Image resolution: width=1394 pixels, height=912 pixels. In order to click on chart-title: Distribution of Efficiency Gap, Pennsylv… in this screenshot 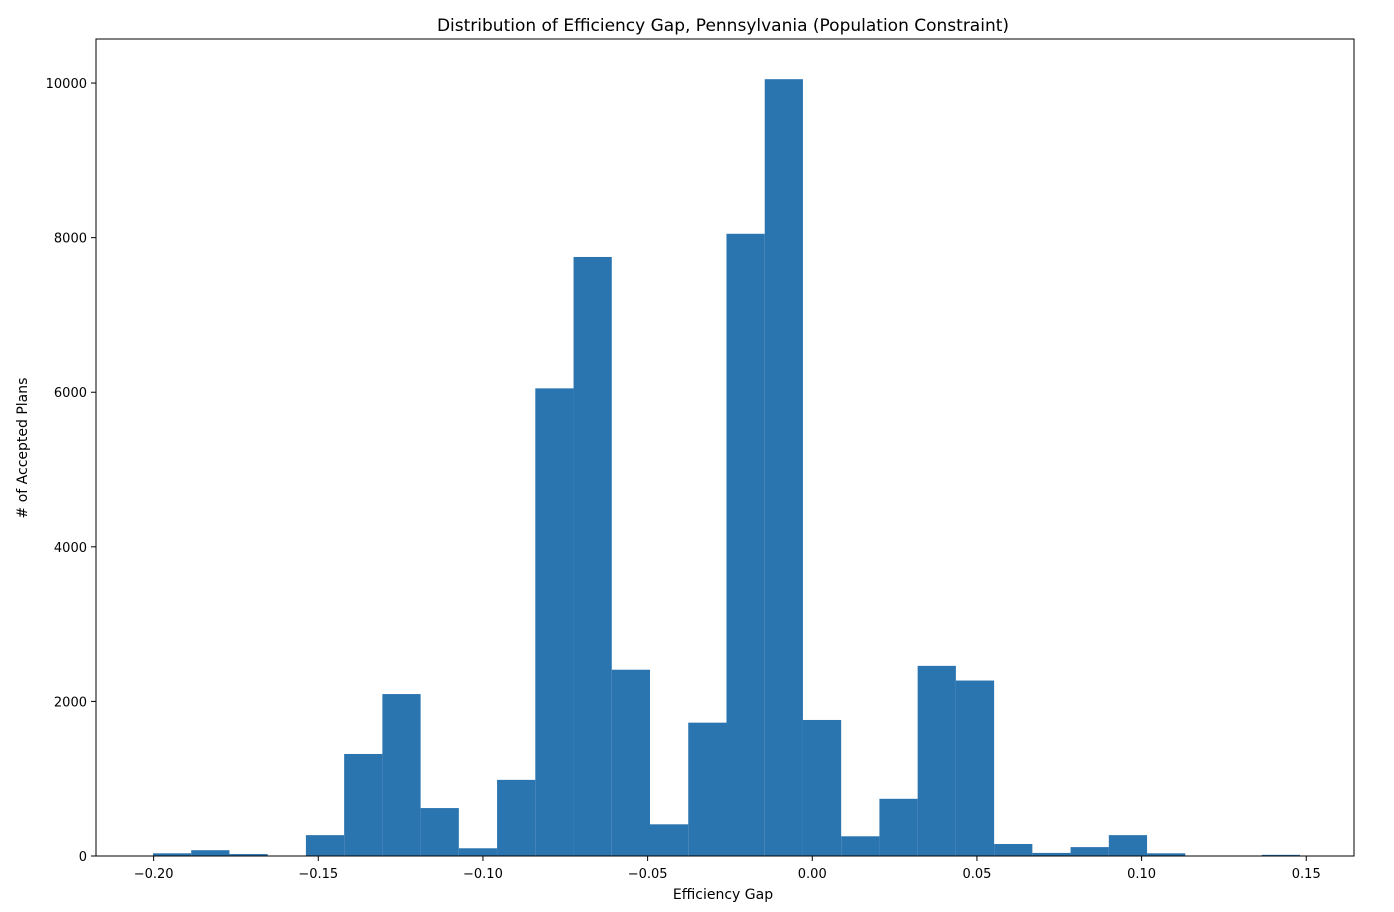, I will do `click(723, 26)`.